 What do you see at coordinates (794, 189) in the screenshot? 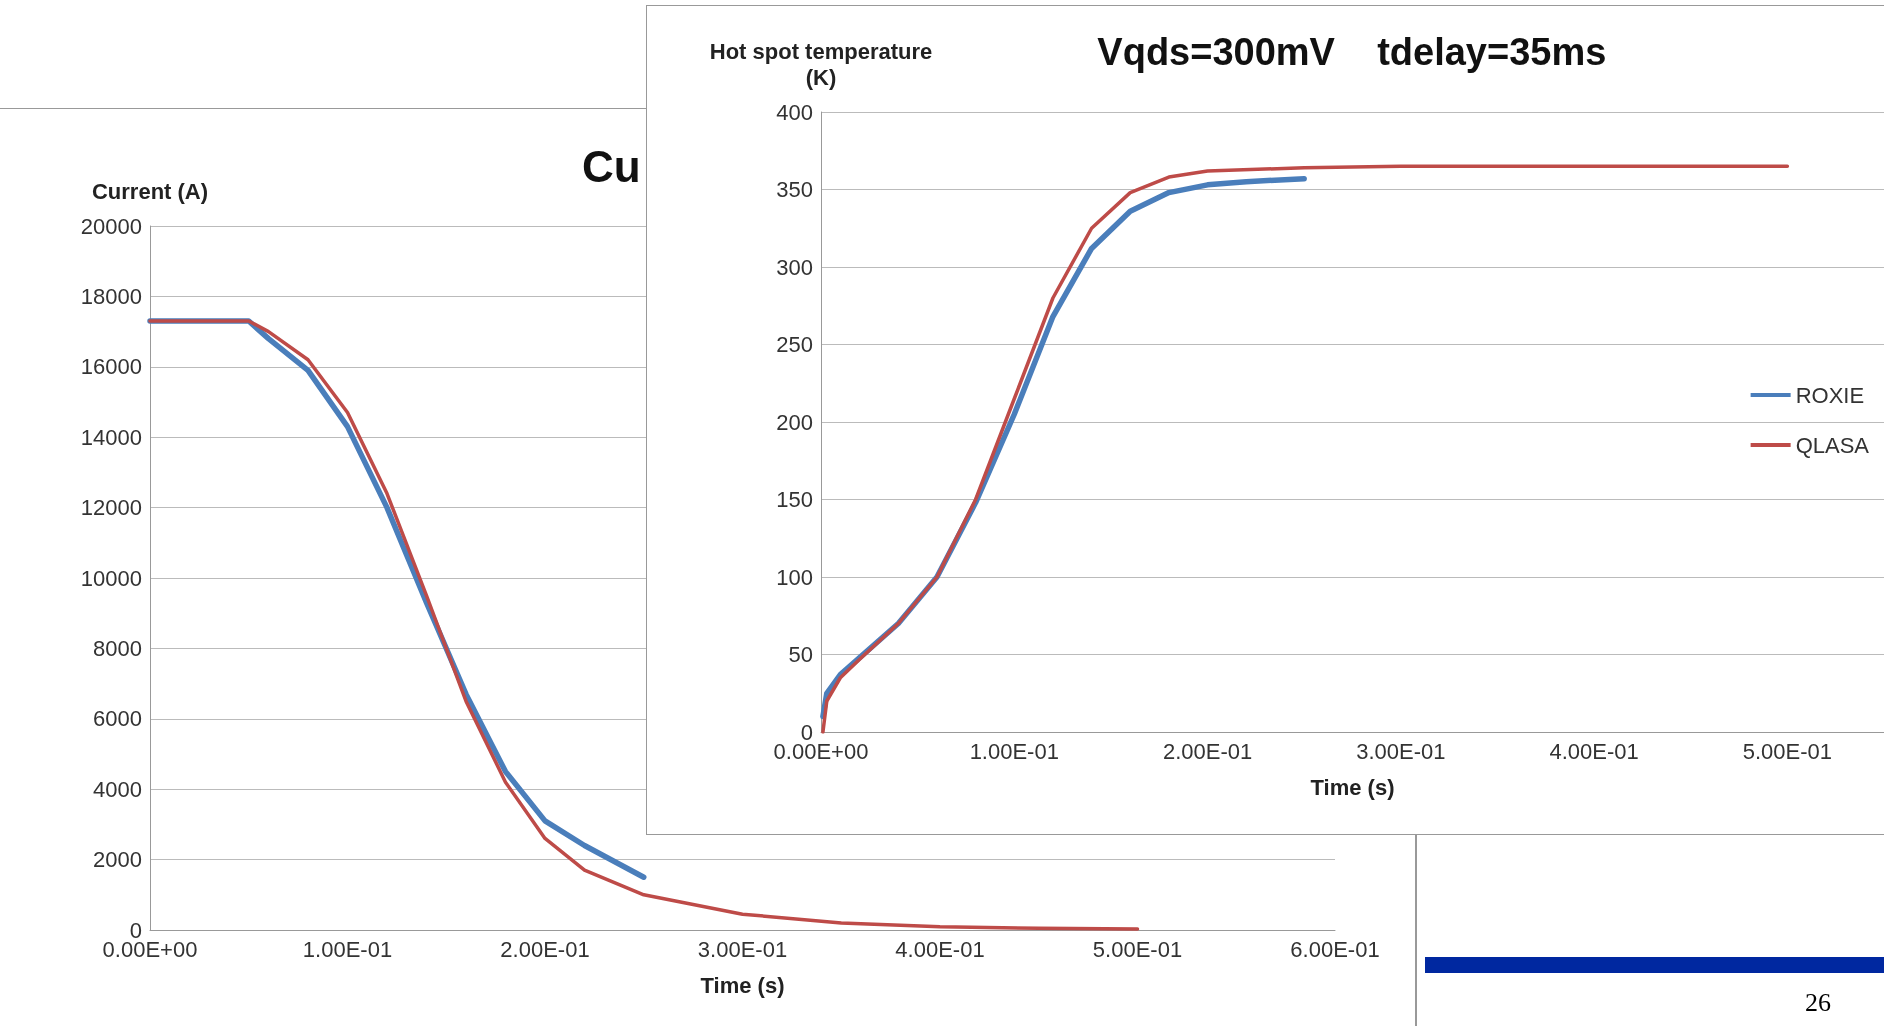
I see `y-tick-label: 350` at bounding box center [794, 189].